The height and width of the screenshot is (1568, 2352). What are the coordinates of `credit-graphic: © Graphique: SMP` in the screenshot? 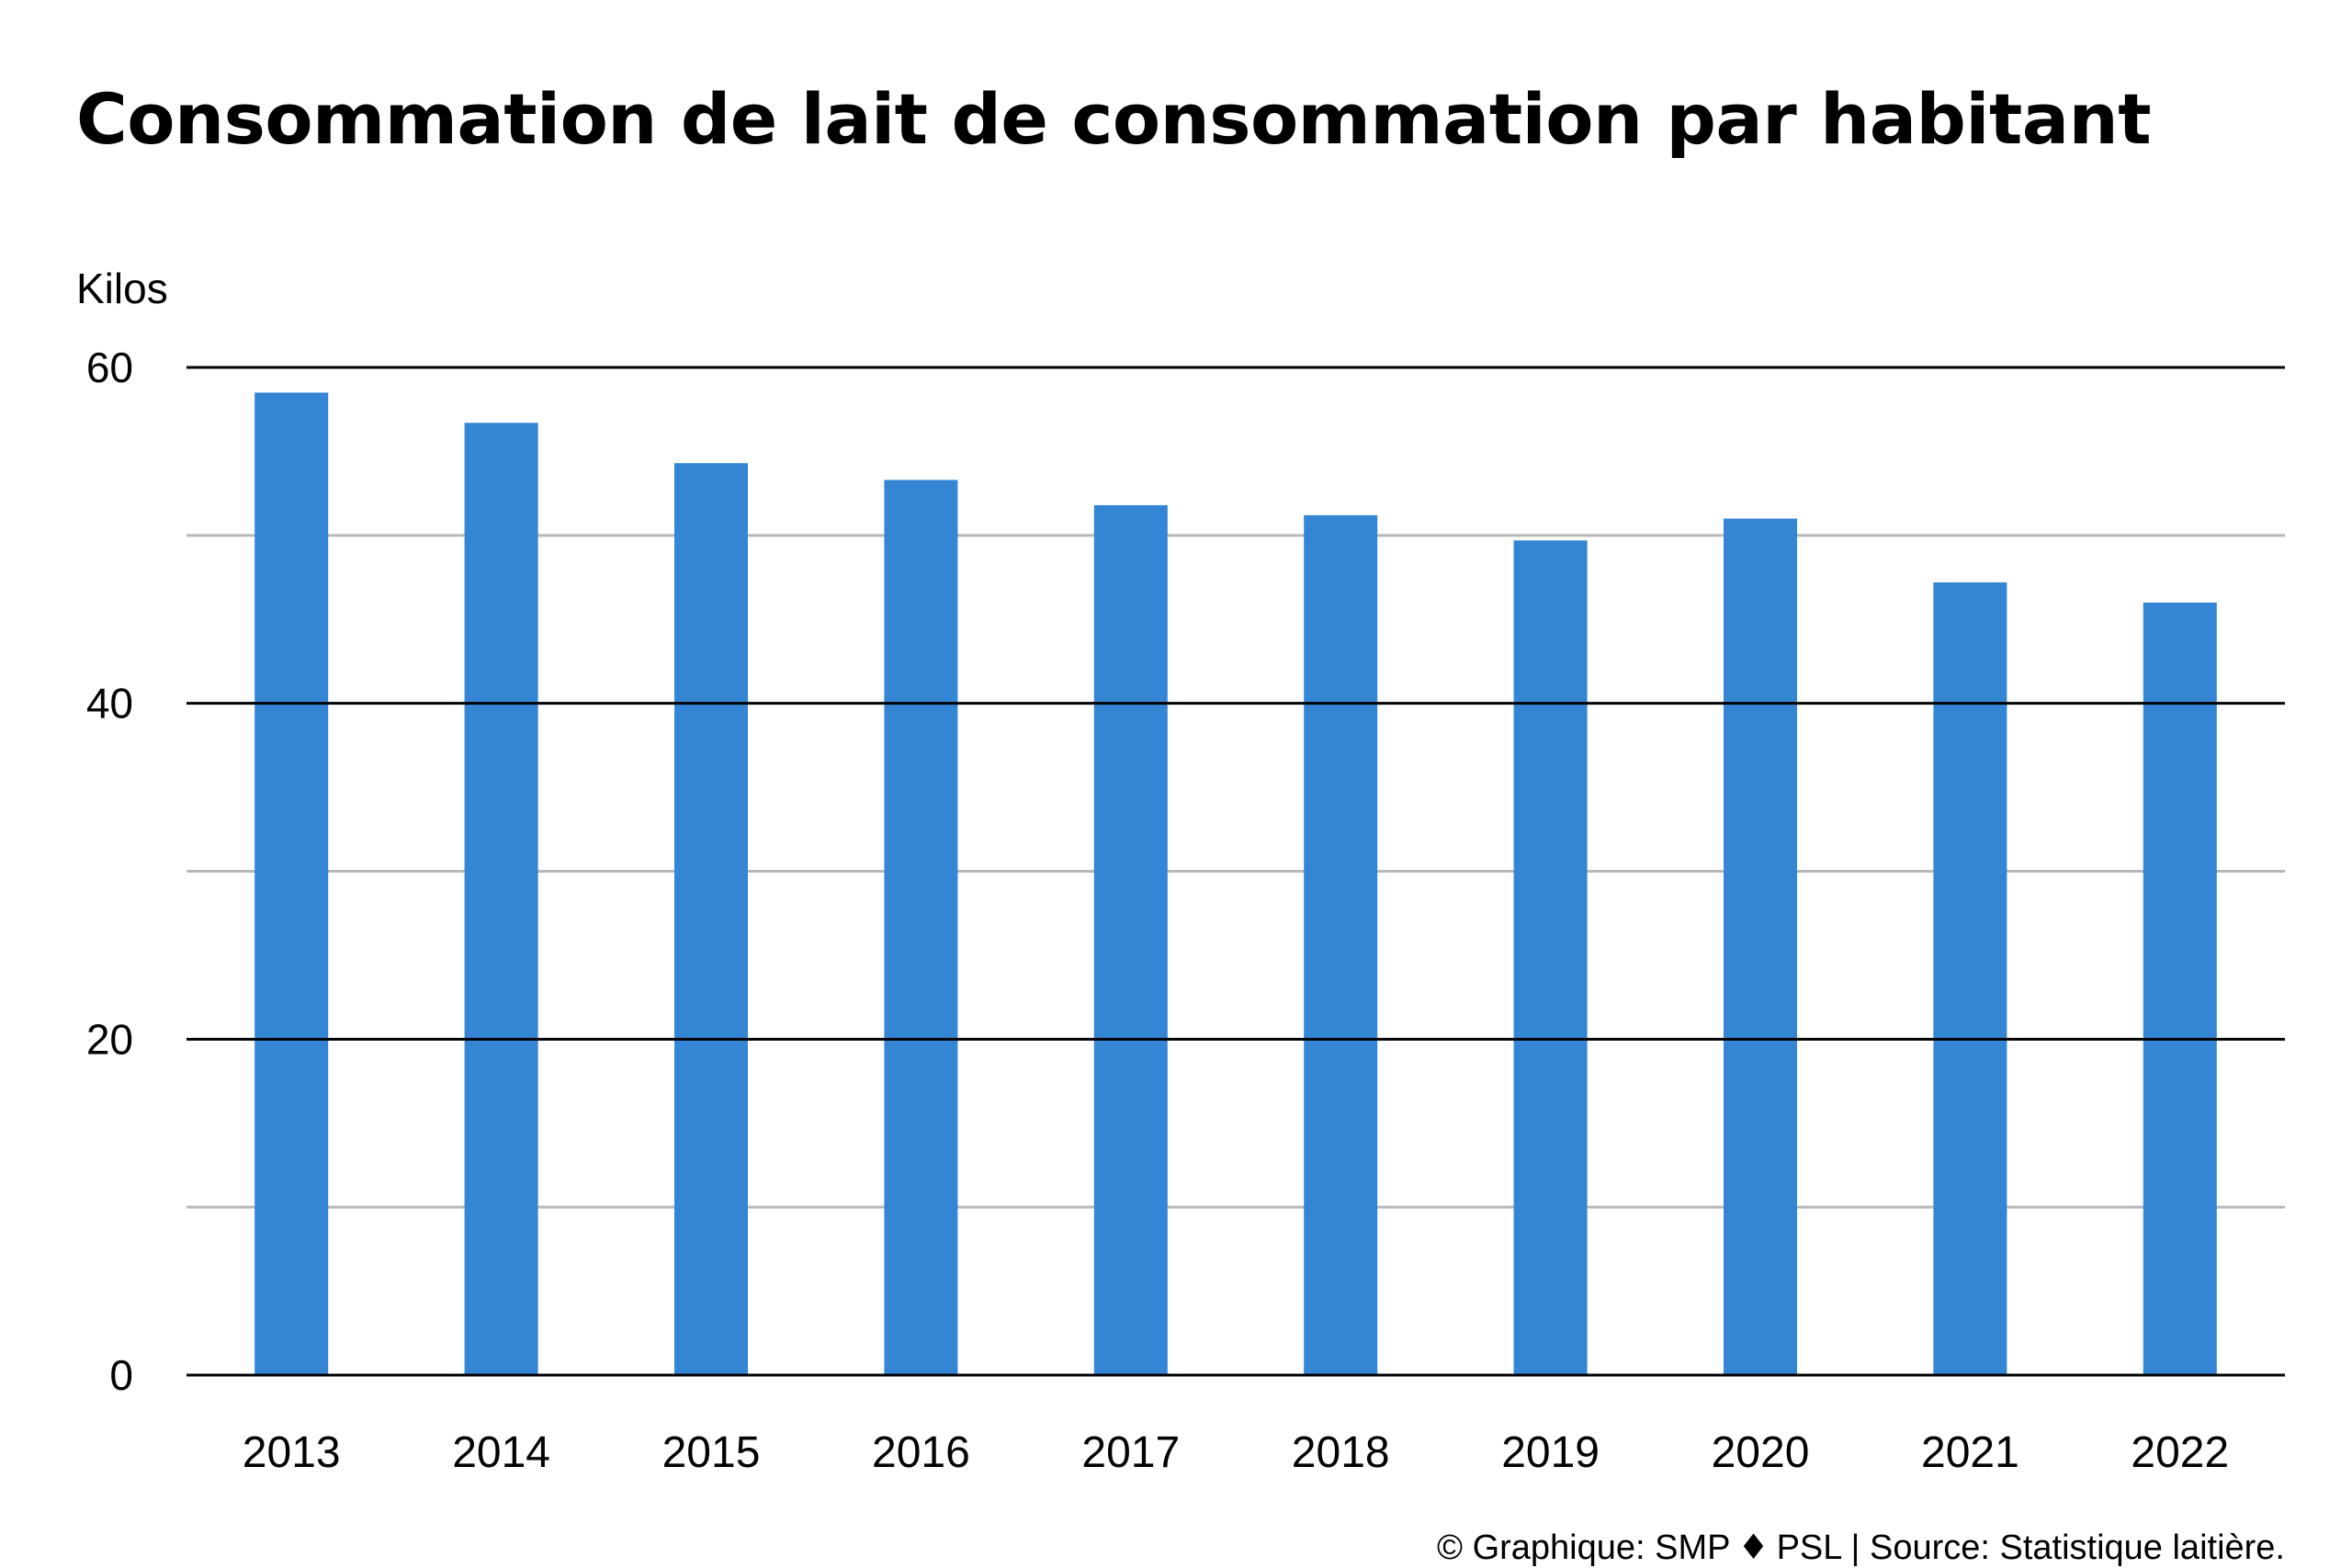 It's located at (1584, 1548).